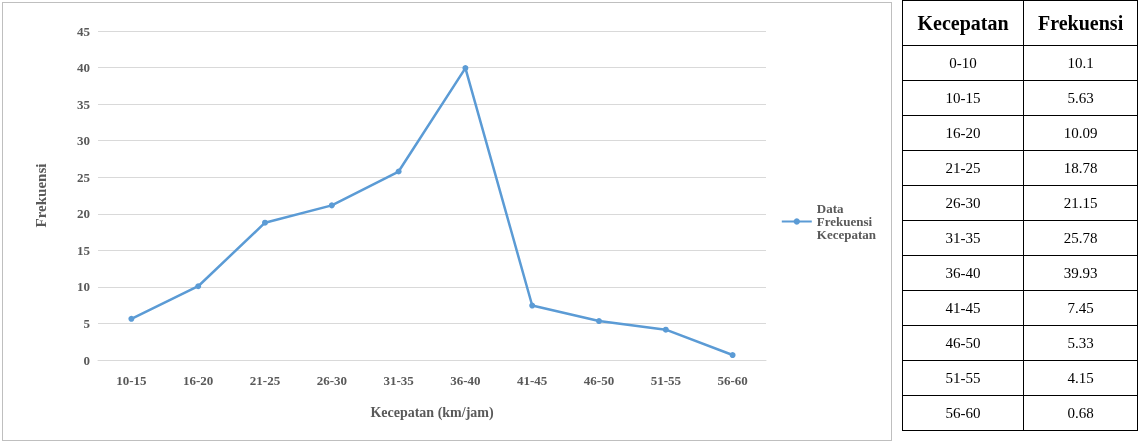  I want to click on y-tick-label: 0, so click(86, 360).